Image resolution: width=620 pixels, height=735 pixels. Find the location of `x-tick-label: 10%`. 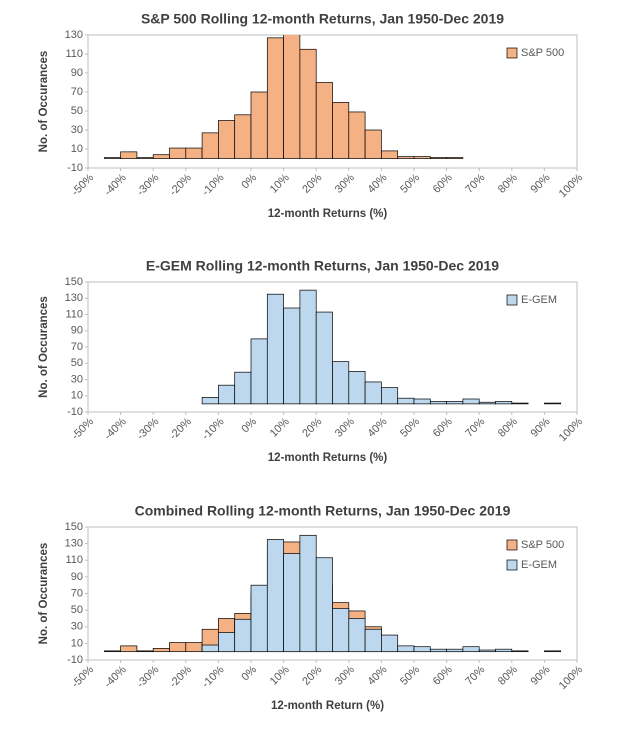

x-tick-label: 10% is located at coordinates (280, 676).